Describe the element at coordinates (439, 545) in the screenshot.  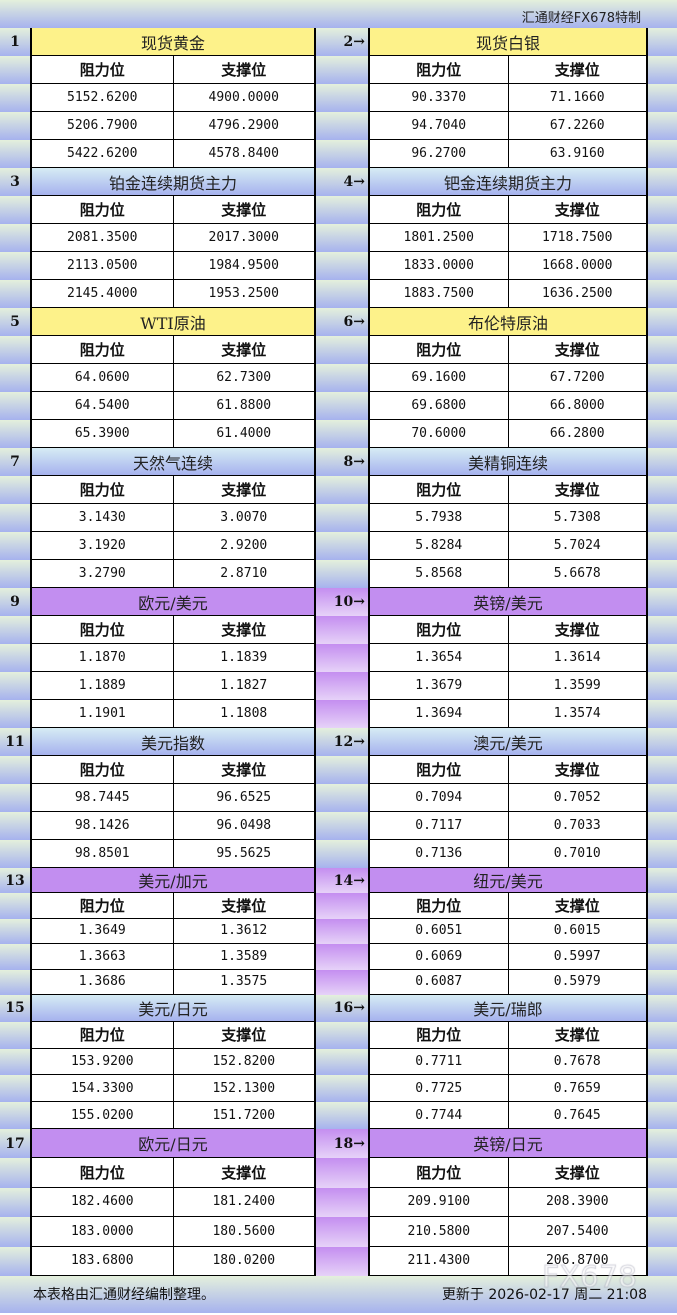
I see `resistance-value: 5.8284` at that location.